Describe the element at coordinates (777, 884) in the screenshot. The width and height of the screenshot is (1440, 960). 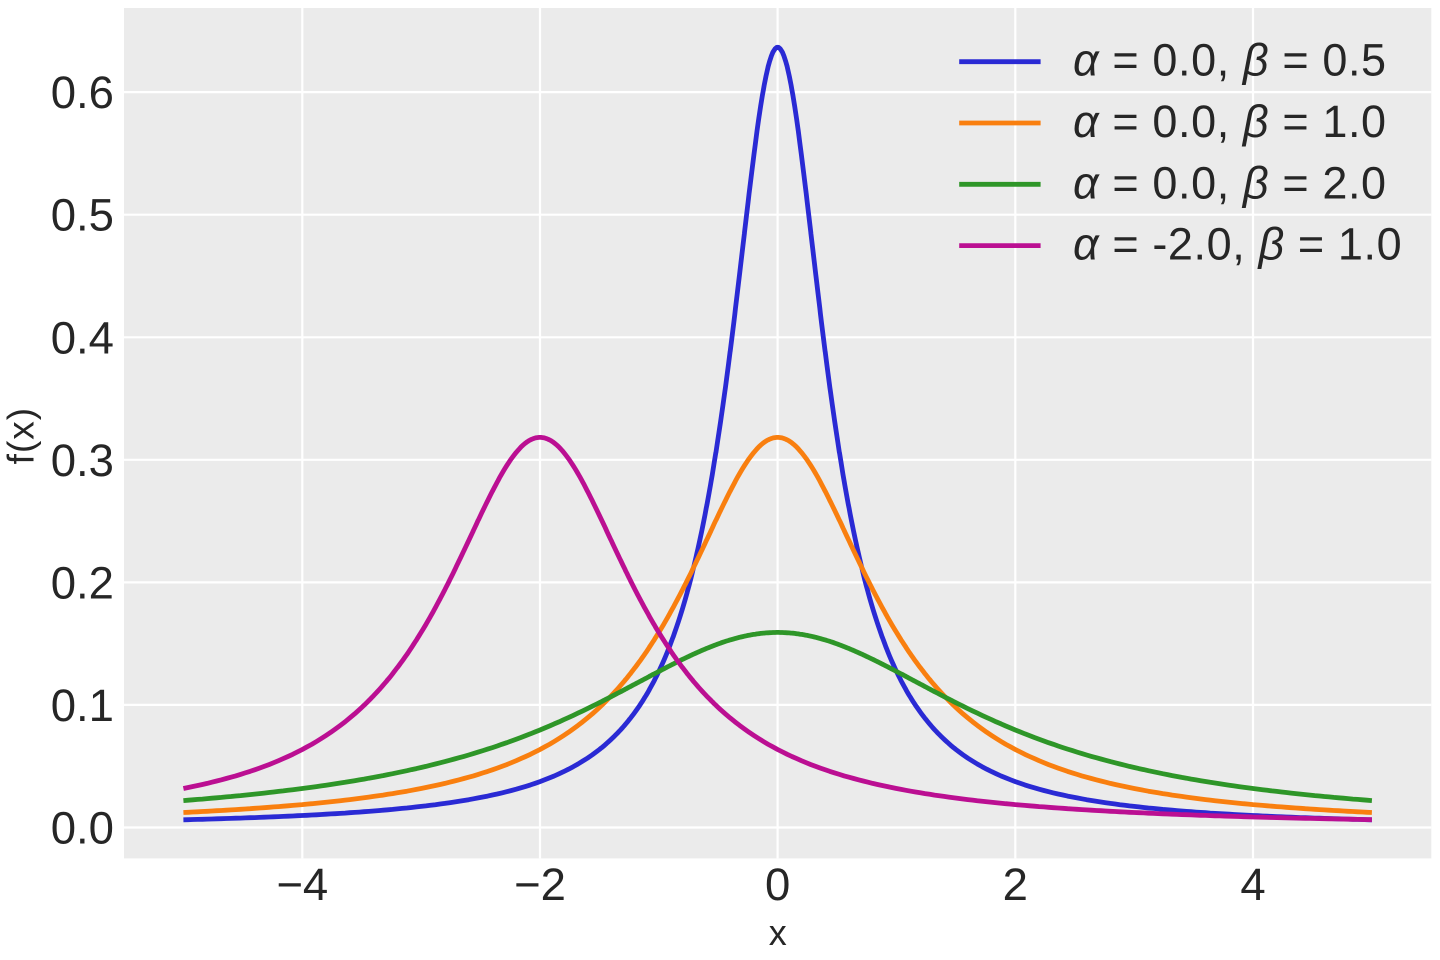
I see `svg-text: 0` at that location.